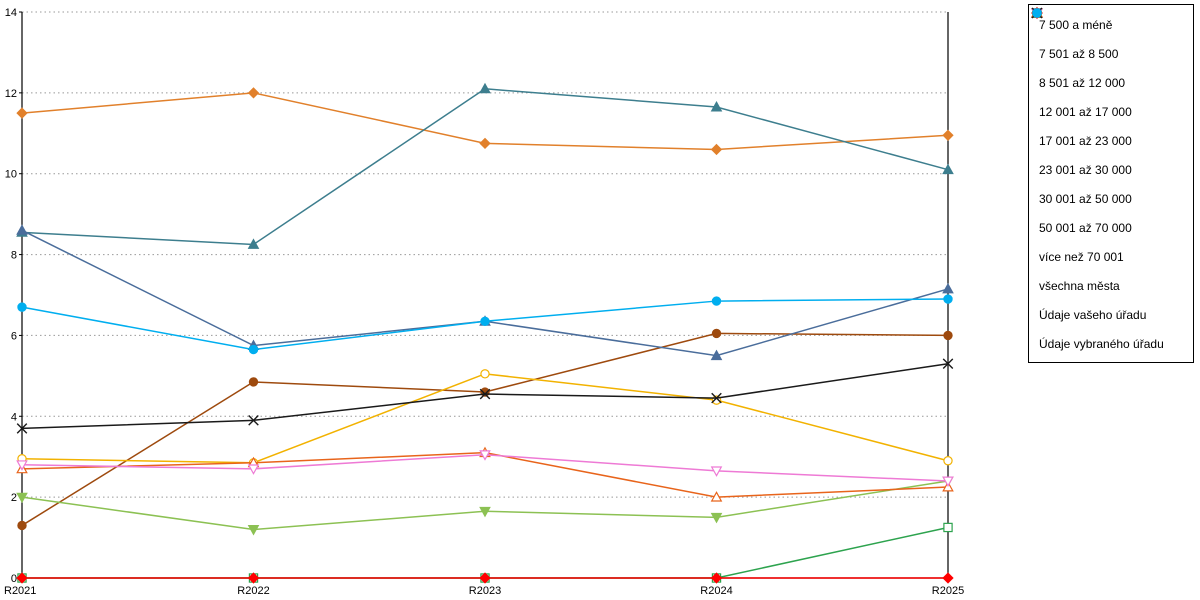 The image size is (1200, 600). What do you see at coordinates (1085, 228) in the screenshot?
I see `legend-label: 50 001 až 70 000` at bounding box center [1085, 228].